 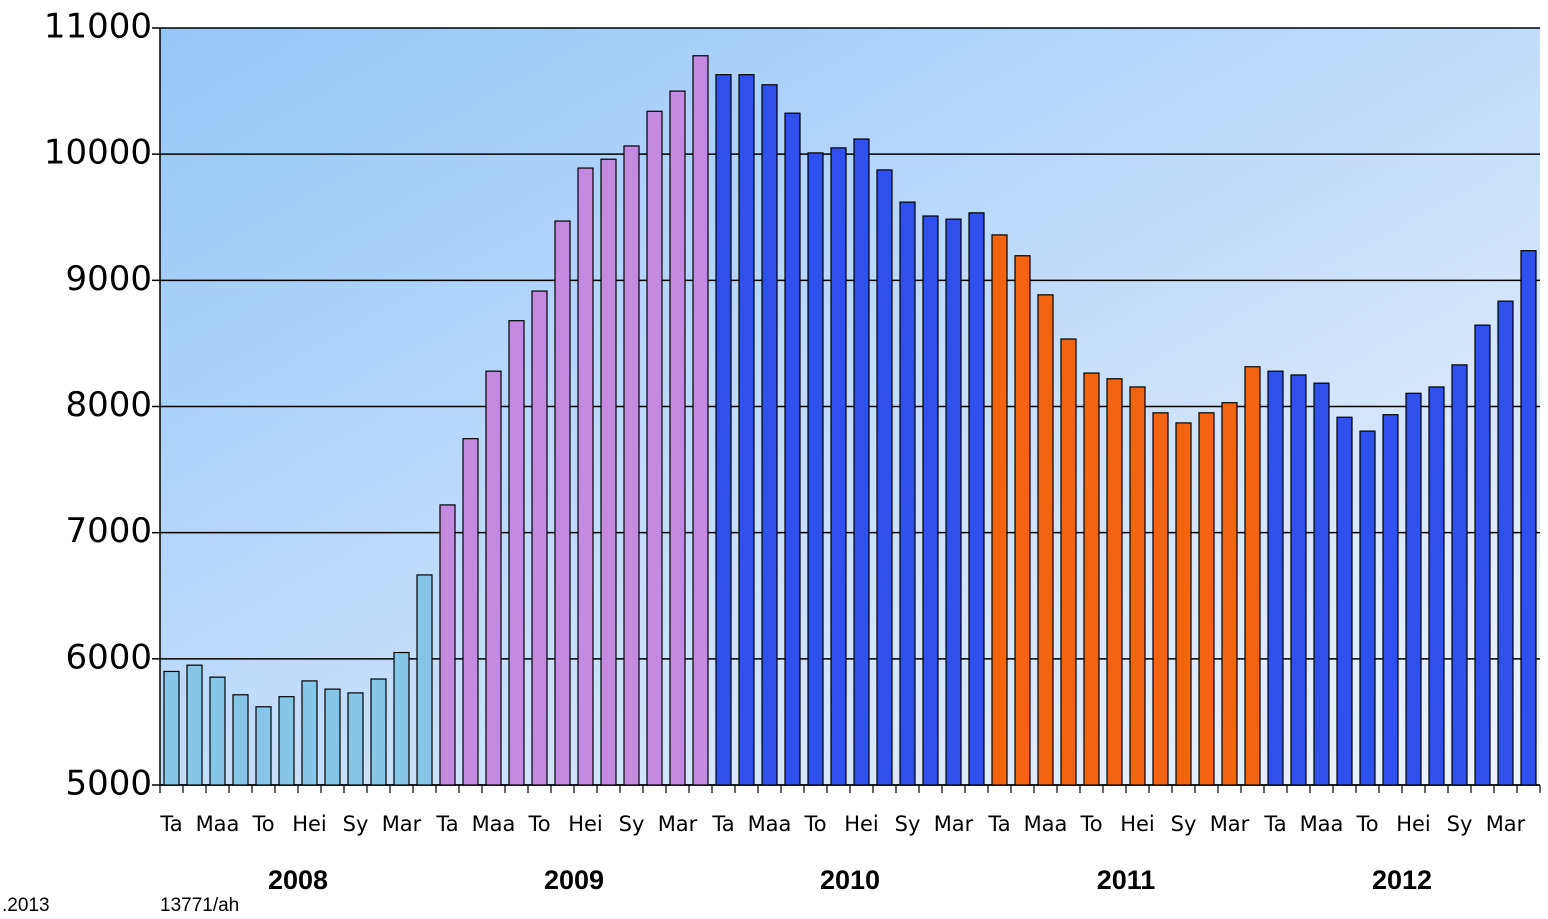 I want to click on y-tick-label: 6000, so click(x=108, y=657).